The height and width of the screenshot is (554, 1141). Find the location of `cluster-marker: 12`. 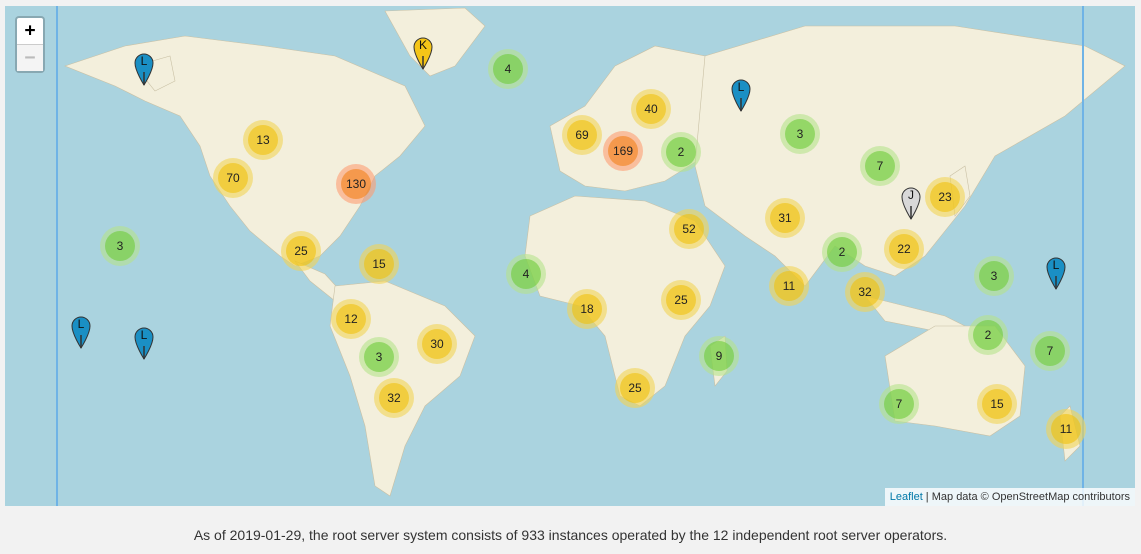

cluster-marker: 12 is located at coordinates (351, 319).